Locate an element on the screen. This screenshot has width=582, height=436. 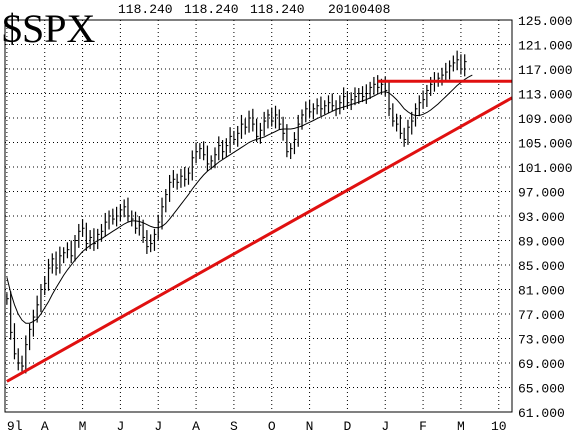
x-tick-label: S is located at coordinates (234, 426).